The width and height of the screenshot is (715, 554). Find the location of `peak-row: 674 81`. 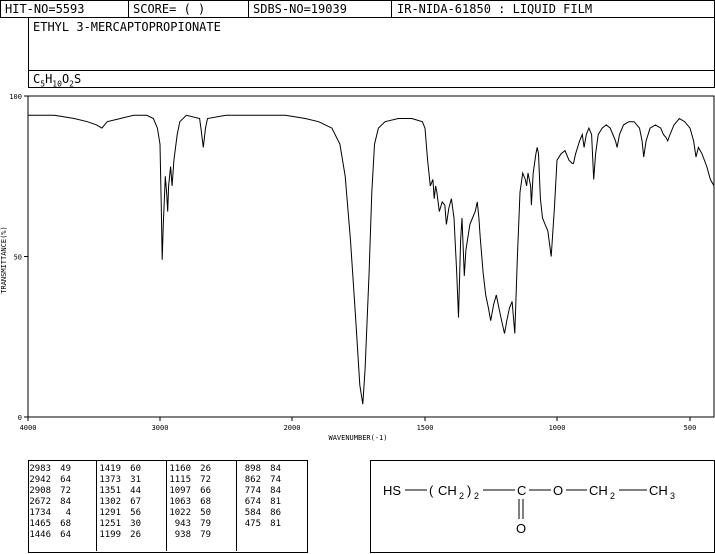

peak-row: 674 81 is located at coordinates (274, 502).